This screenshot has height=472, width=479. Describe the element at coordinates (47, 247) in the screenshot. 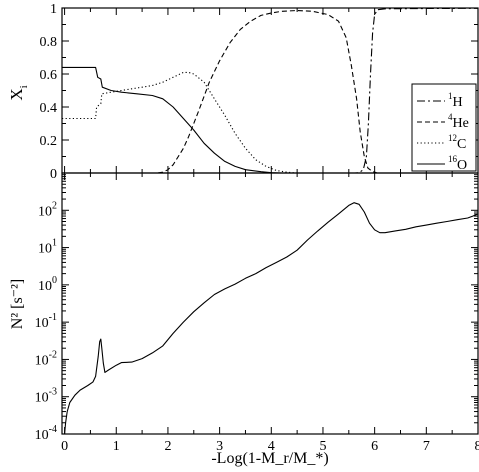

I see `brunt-vaisala-y-tick-label: 10¹` at that location.